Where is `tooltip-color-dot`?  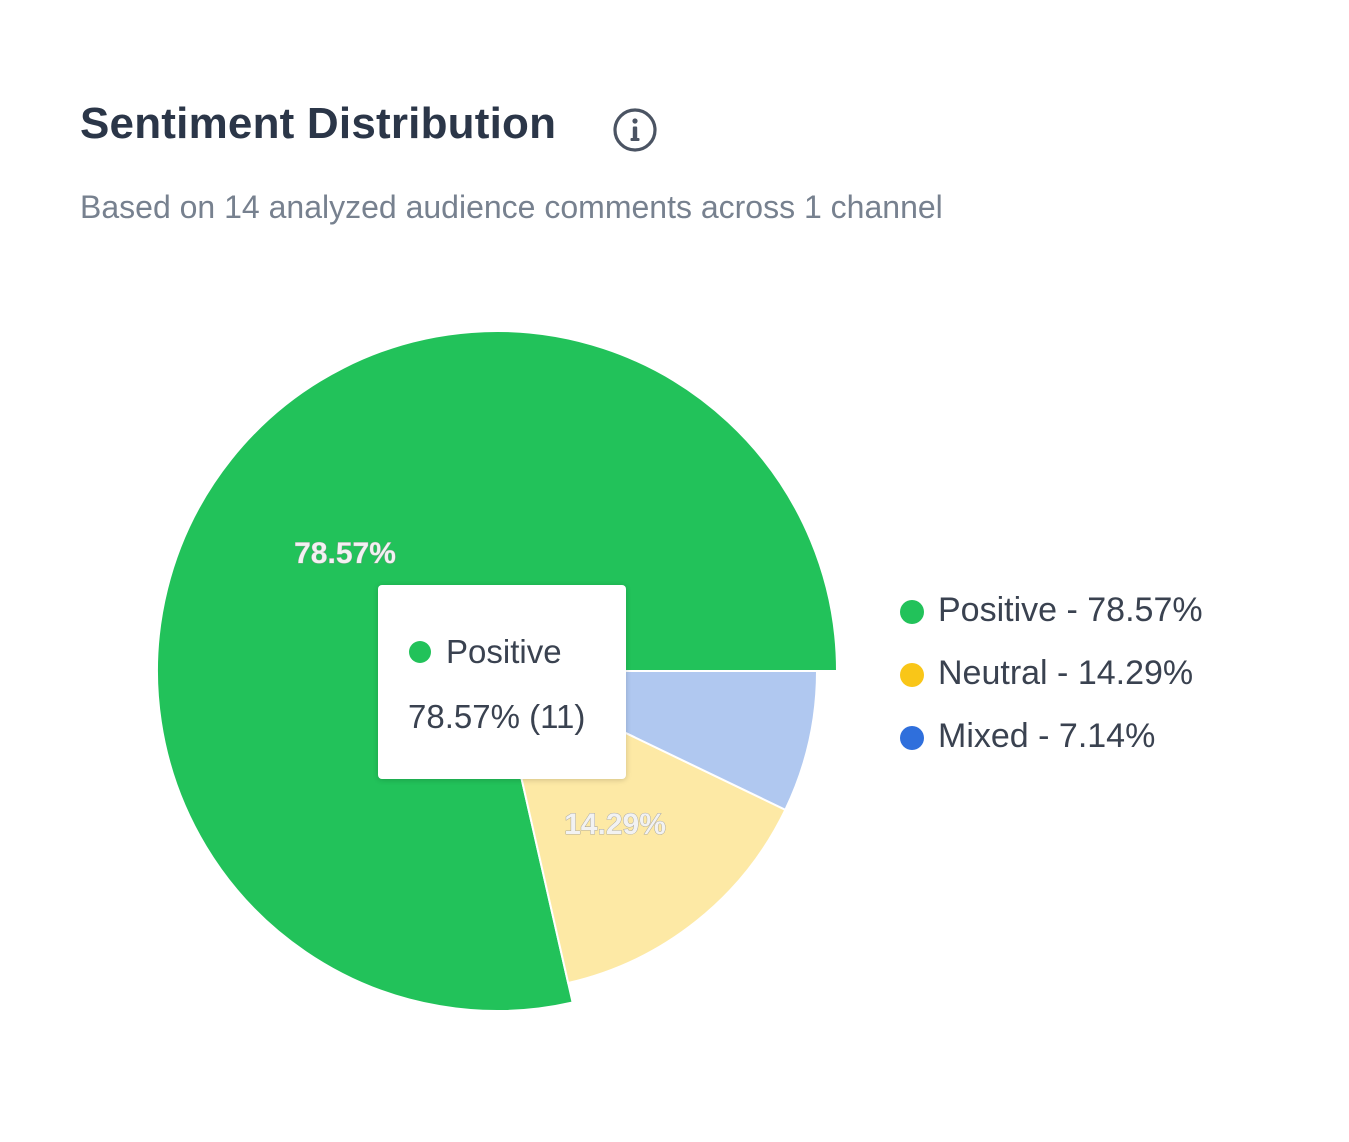 tooltip-color-dot is located at coordinates (420, 652).